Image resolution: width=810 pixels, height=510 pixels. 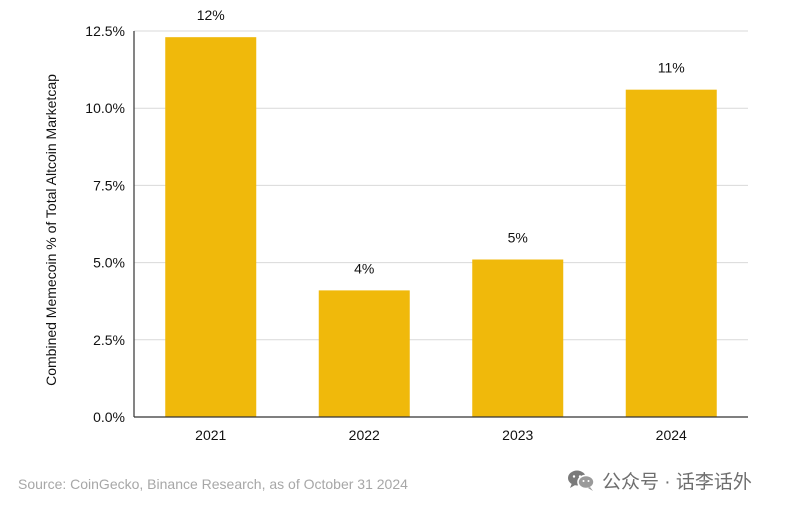 I want to click on y-tick-label: 12.5%, so click(x=105, y=31).